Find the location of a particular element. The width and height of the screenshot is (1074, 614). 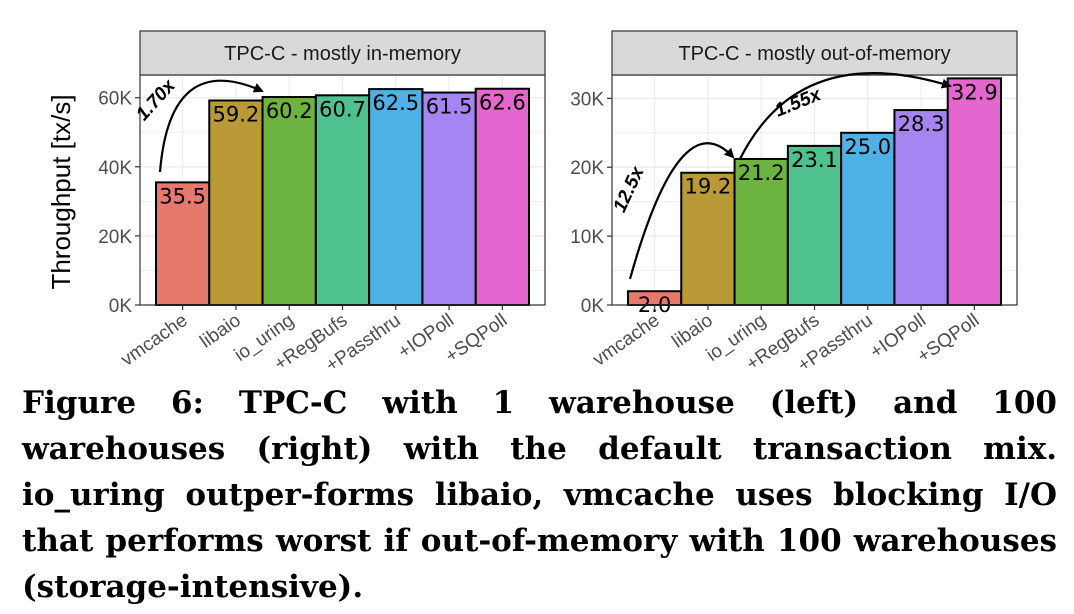

data-label: 60.7 is located at coordinates (342, 109).